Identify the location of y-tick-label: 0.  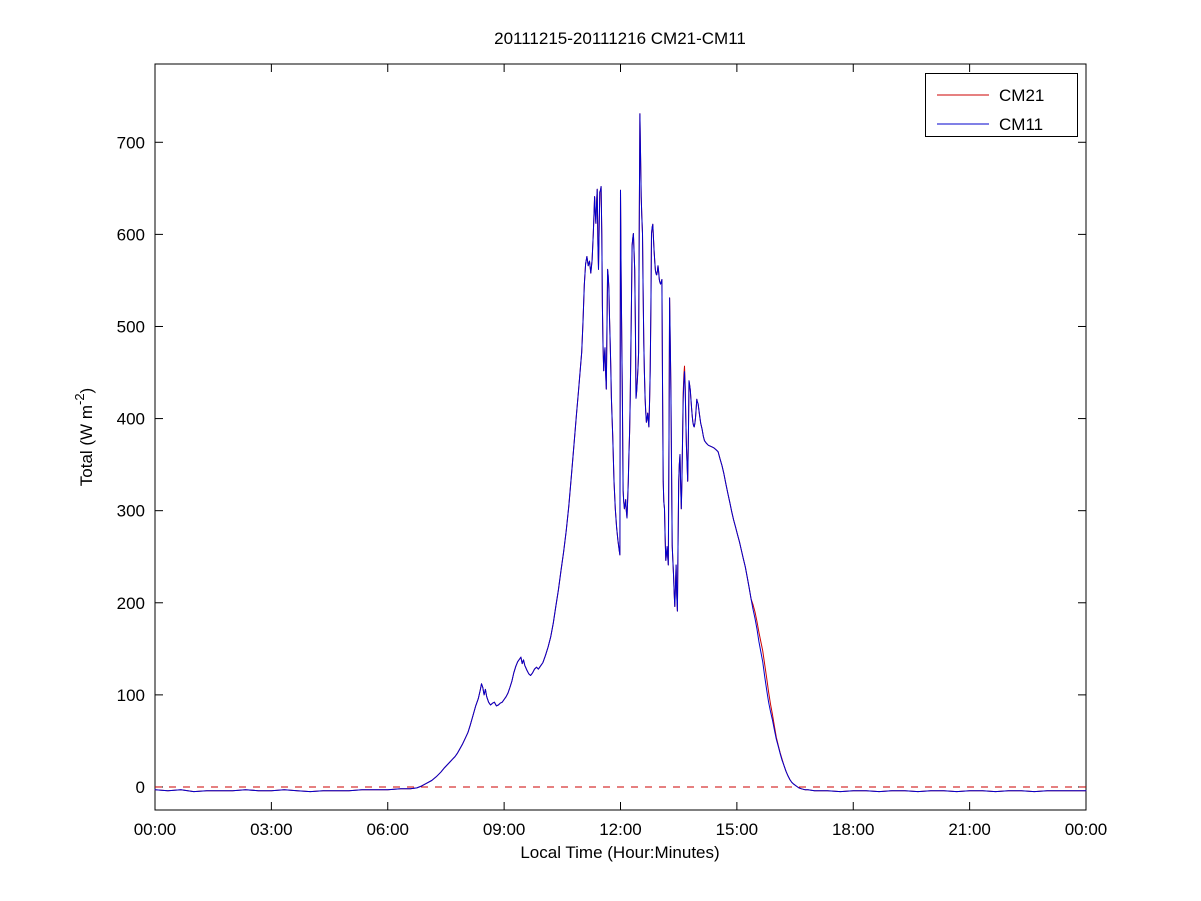
(140, 787).